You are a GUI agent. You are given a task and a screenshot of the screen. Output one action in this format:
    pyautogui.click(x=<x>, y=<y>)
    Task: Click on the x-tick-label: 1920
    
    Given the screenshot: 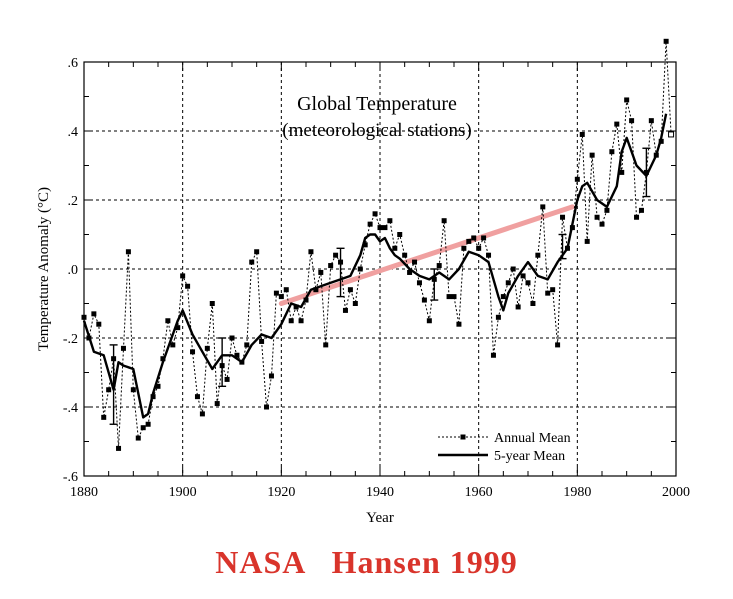 What is the action you would take?
    pyautogui.click(x=281, y=492)
    